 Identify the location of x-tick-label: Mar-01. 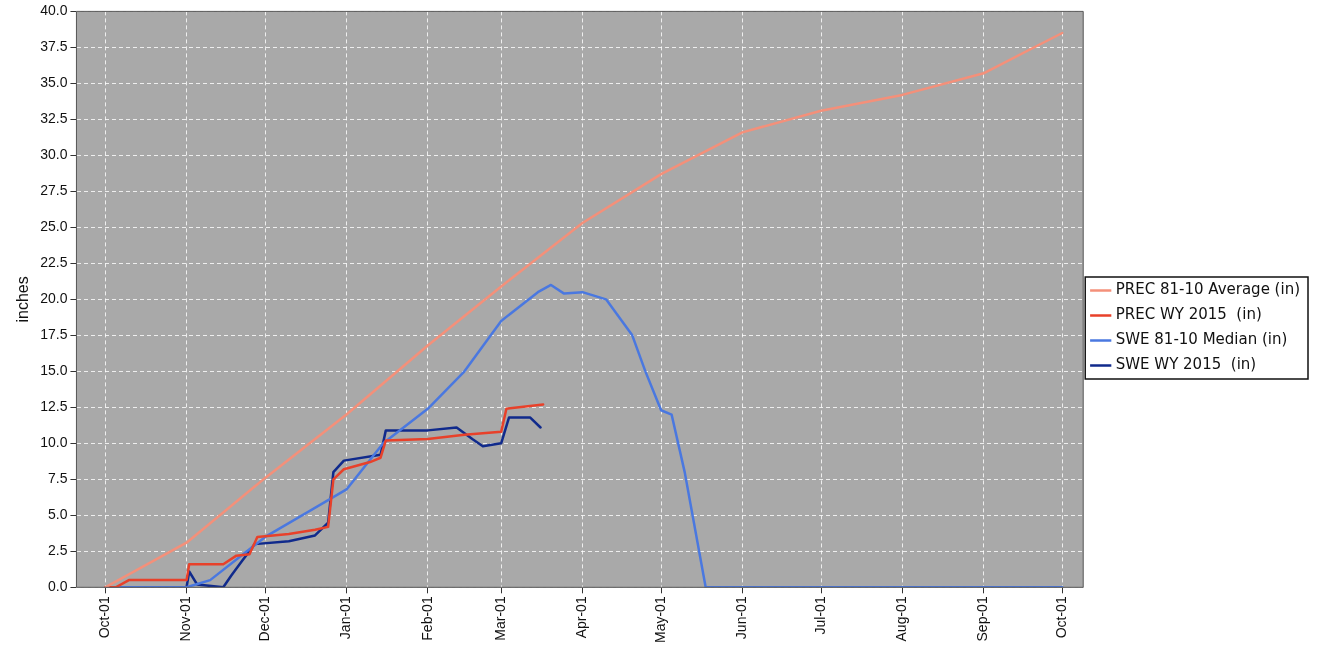
(500, 618).